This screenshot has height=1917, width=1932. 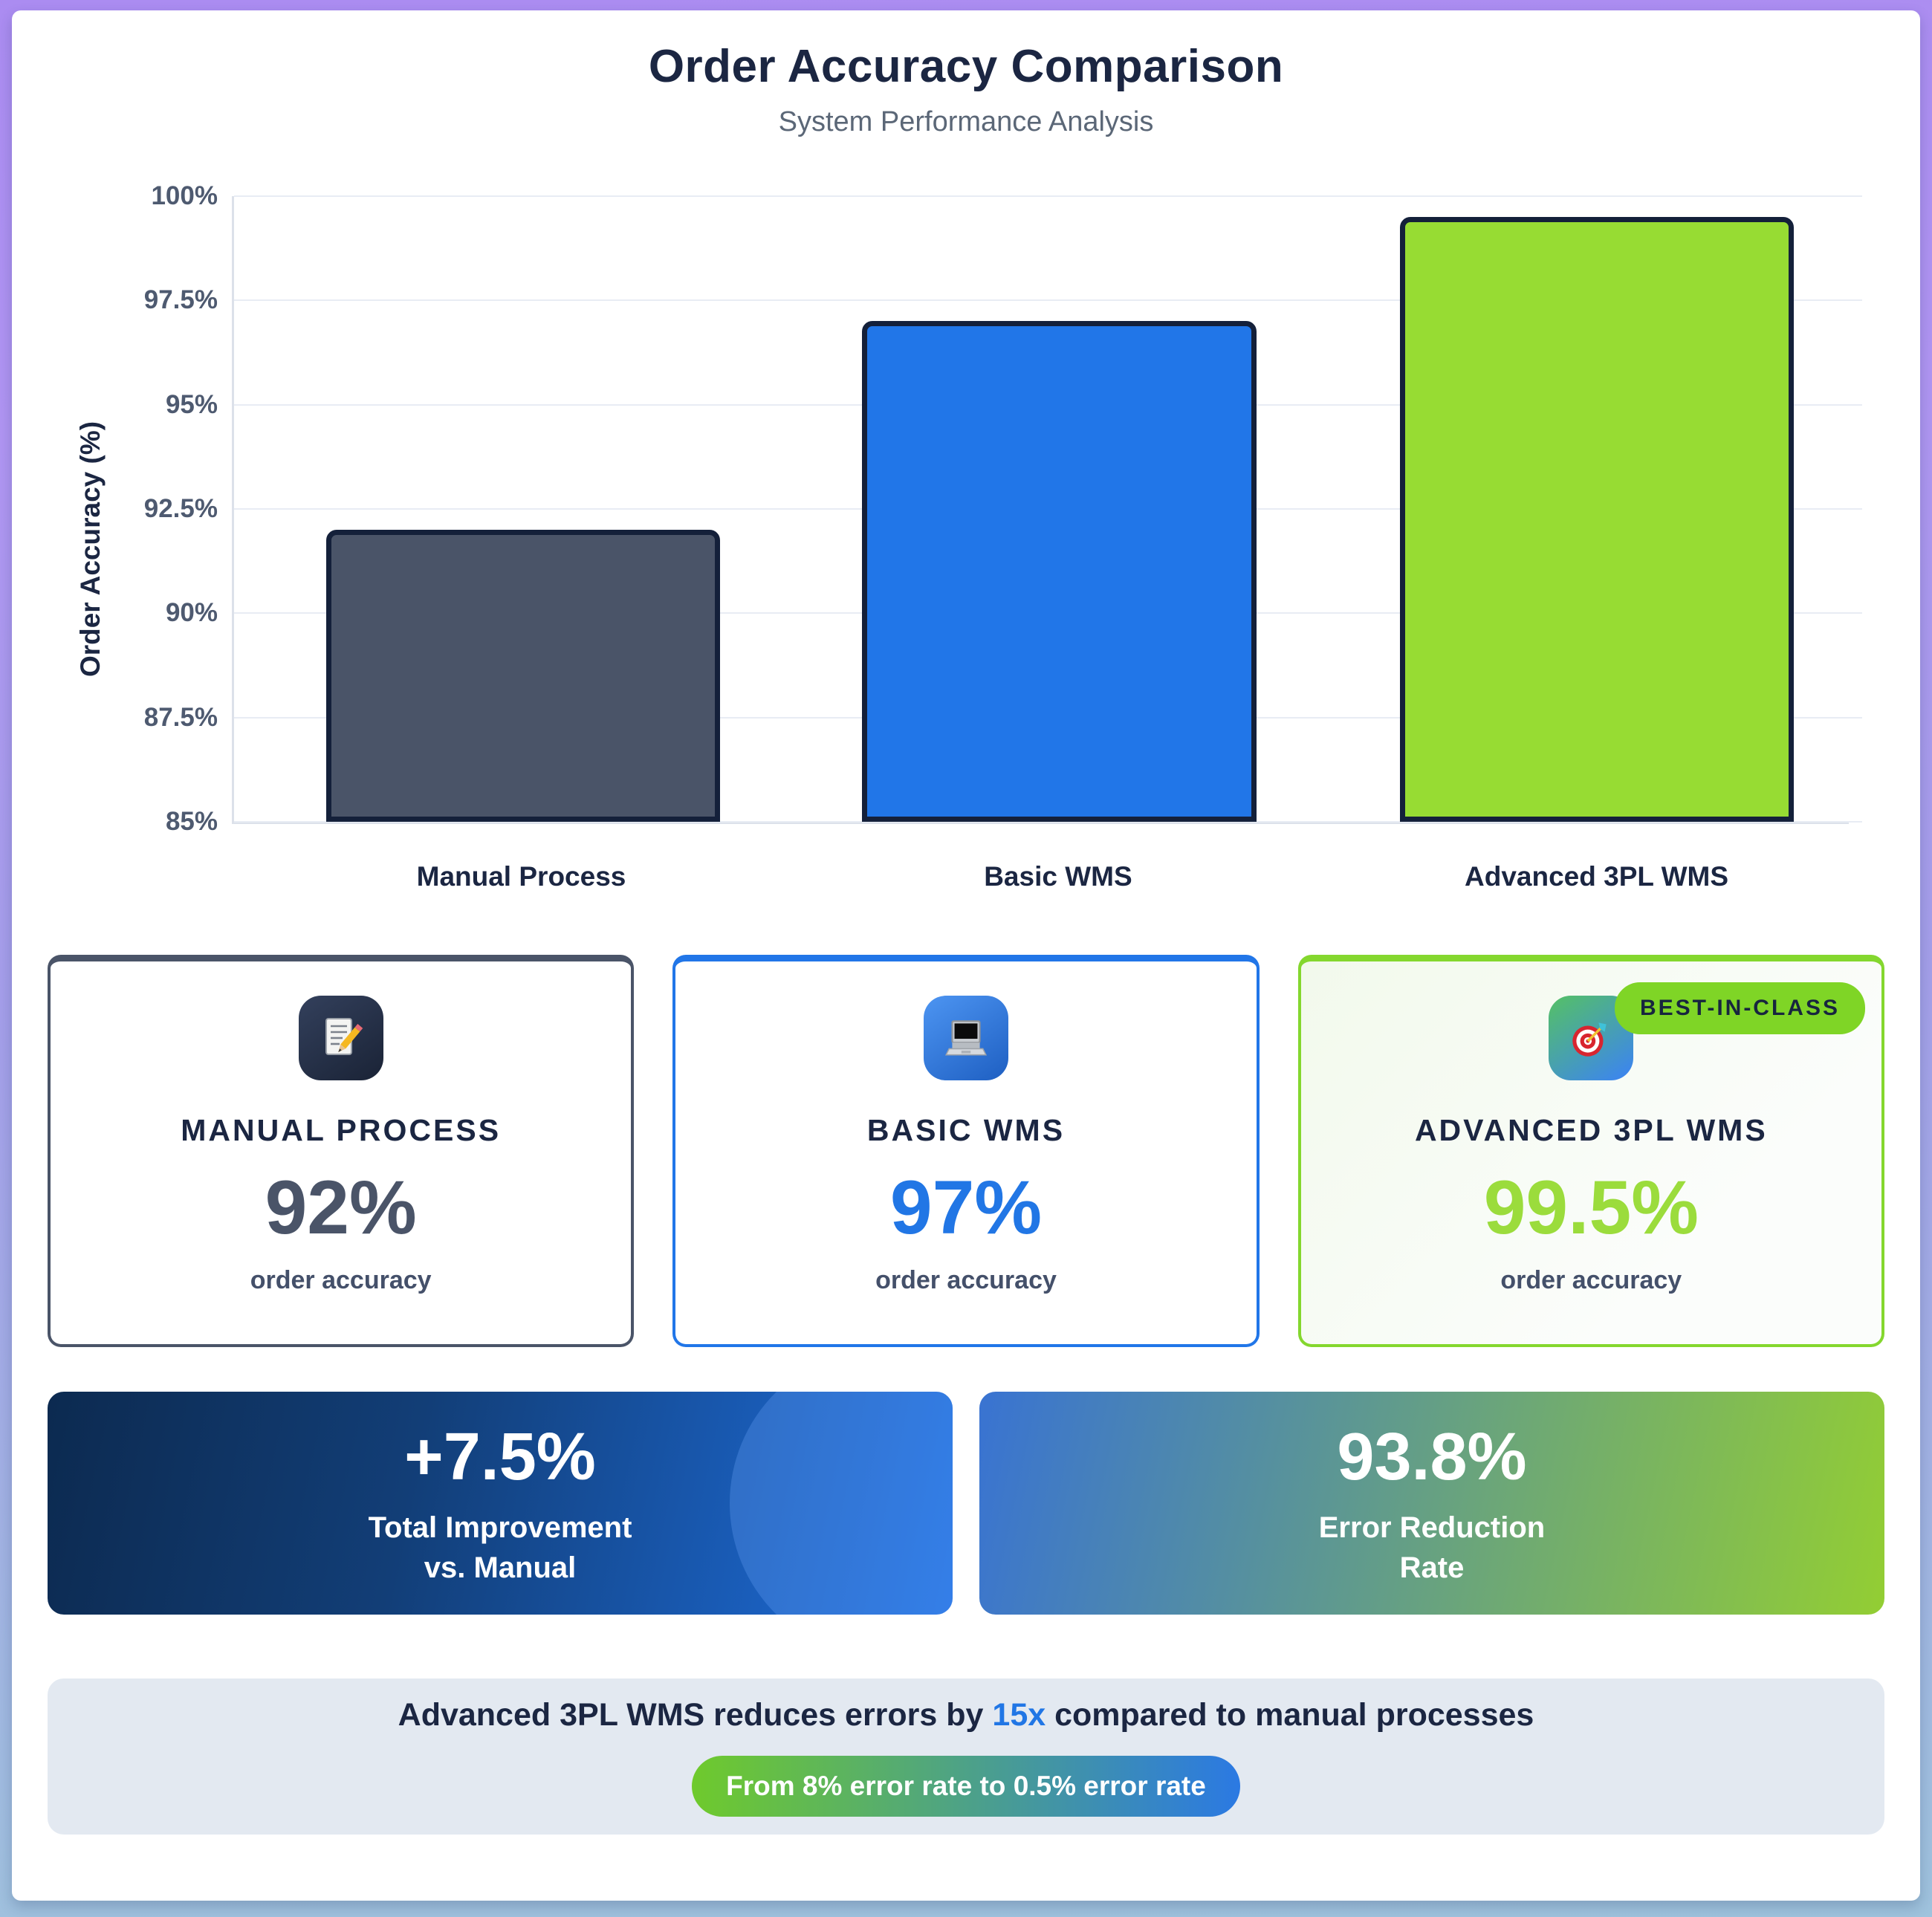 I want to click on bar-manual-process, so click(x=523, y=676).